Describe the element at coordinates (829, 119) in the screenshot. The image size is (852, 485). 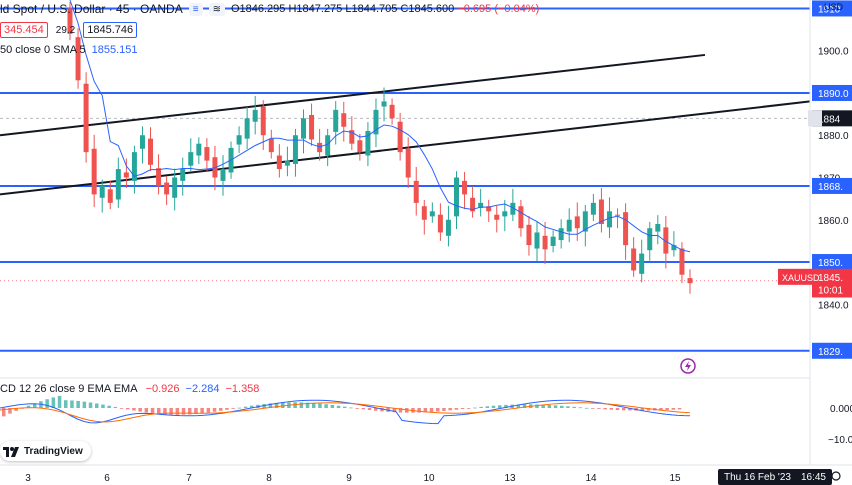
I see `price-tick-label: 1884` at that location.